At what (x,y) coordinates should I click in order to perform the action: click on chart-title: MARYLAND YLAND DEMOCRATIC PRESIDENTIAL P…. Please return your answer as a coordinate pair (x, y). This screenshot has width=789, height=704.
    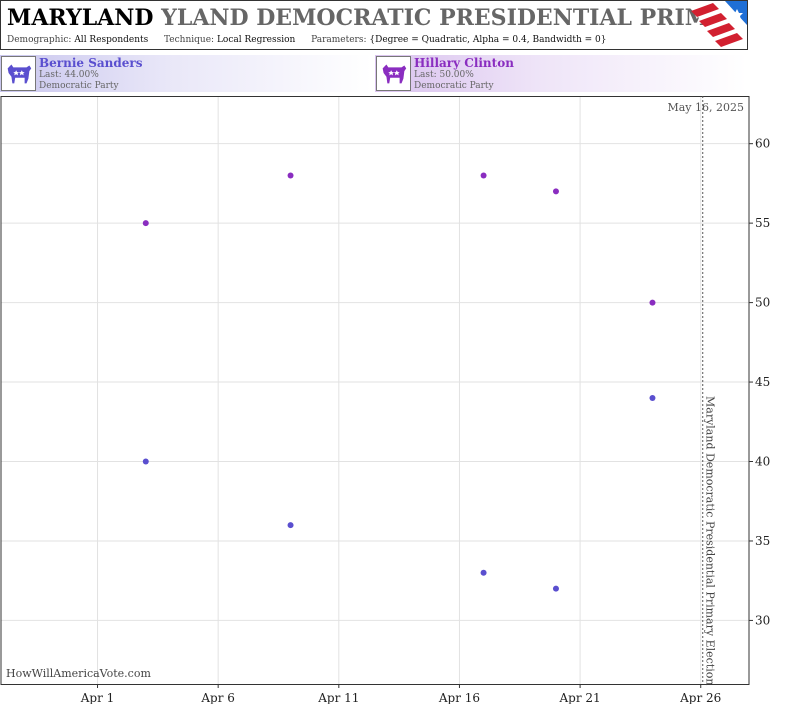
    Looking at the image, I should click on (377, 18).